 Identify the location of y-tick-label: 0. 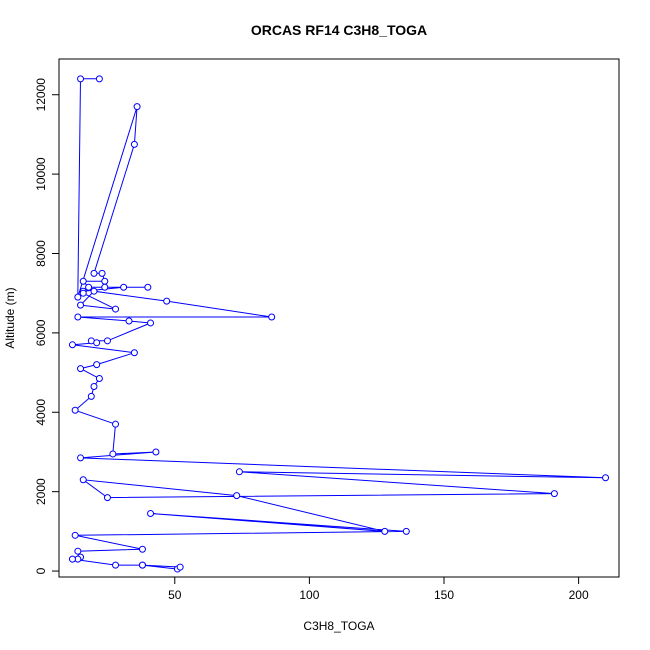
(41, 570).